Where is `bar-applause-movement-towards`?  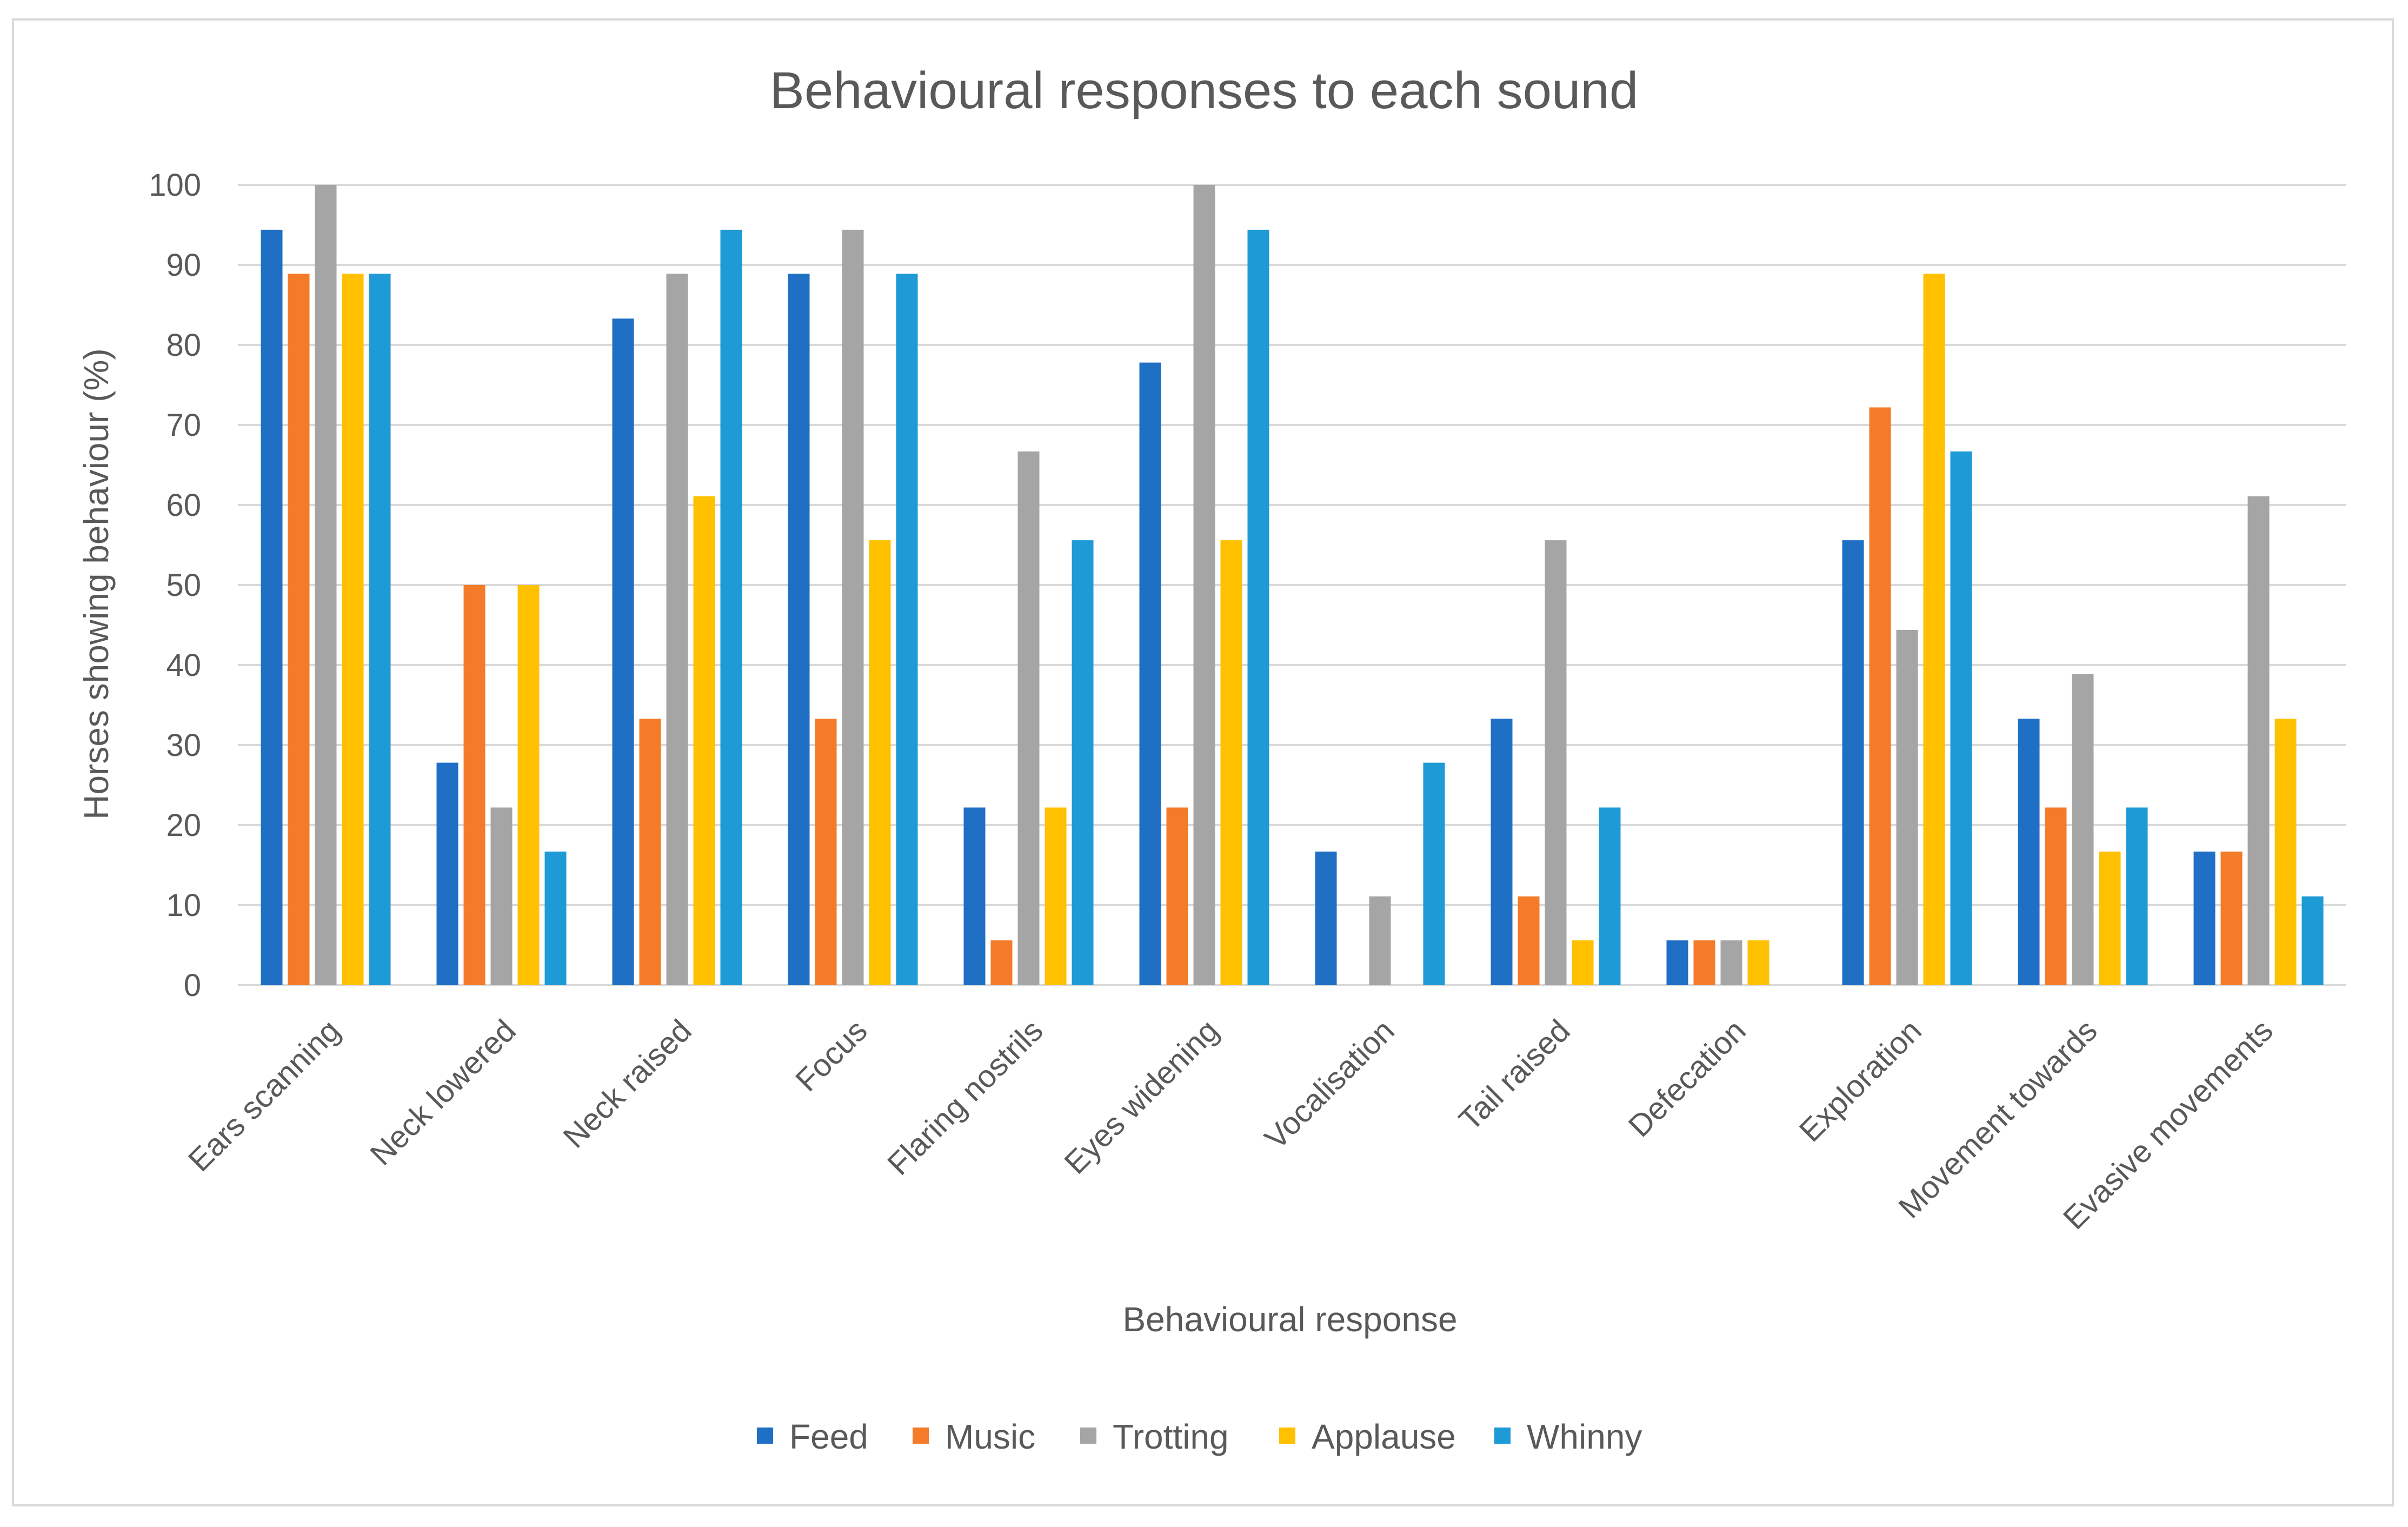
bar-applause-movement-towards is located at coordinates (2110, 918).